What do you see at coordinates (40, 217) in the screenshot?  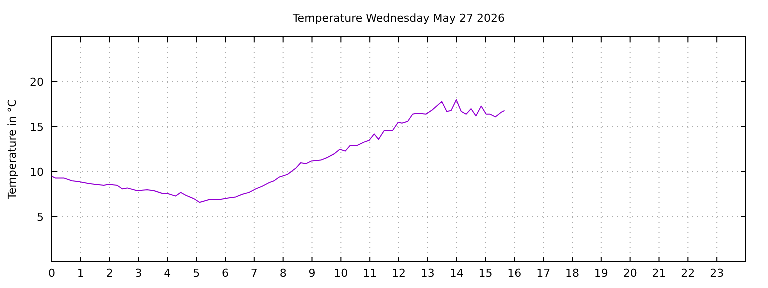 I see `y-tick-label: 5` at bounding box center [40, 217].